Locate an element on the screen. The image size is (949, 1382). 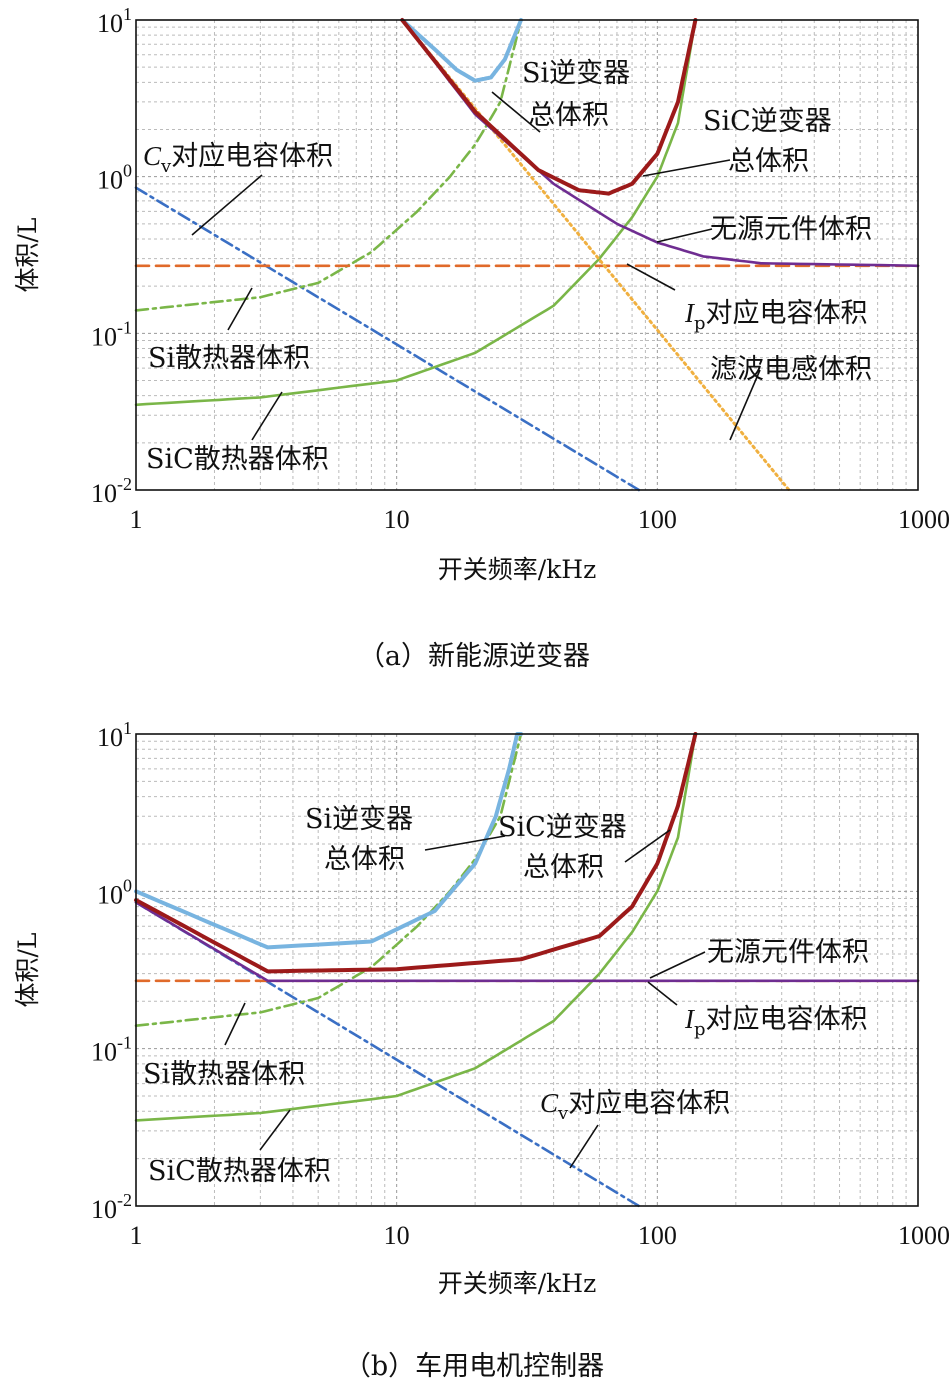
figure-caption: （a）新能源逆变器 is located at coordinates (474, 656).